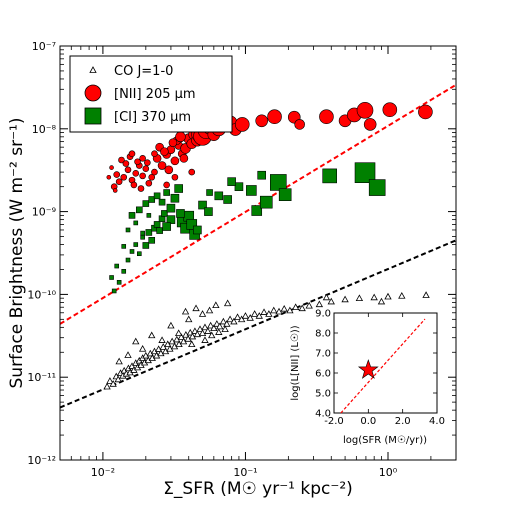 This screenshot has width=506, height=506. Describe the element at coordinates (44, 212) in the screenshot. I see `y-tick-label: 10⁻⁹` at that location.